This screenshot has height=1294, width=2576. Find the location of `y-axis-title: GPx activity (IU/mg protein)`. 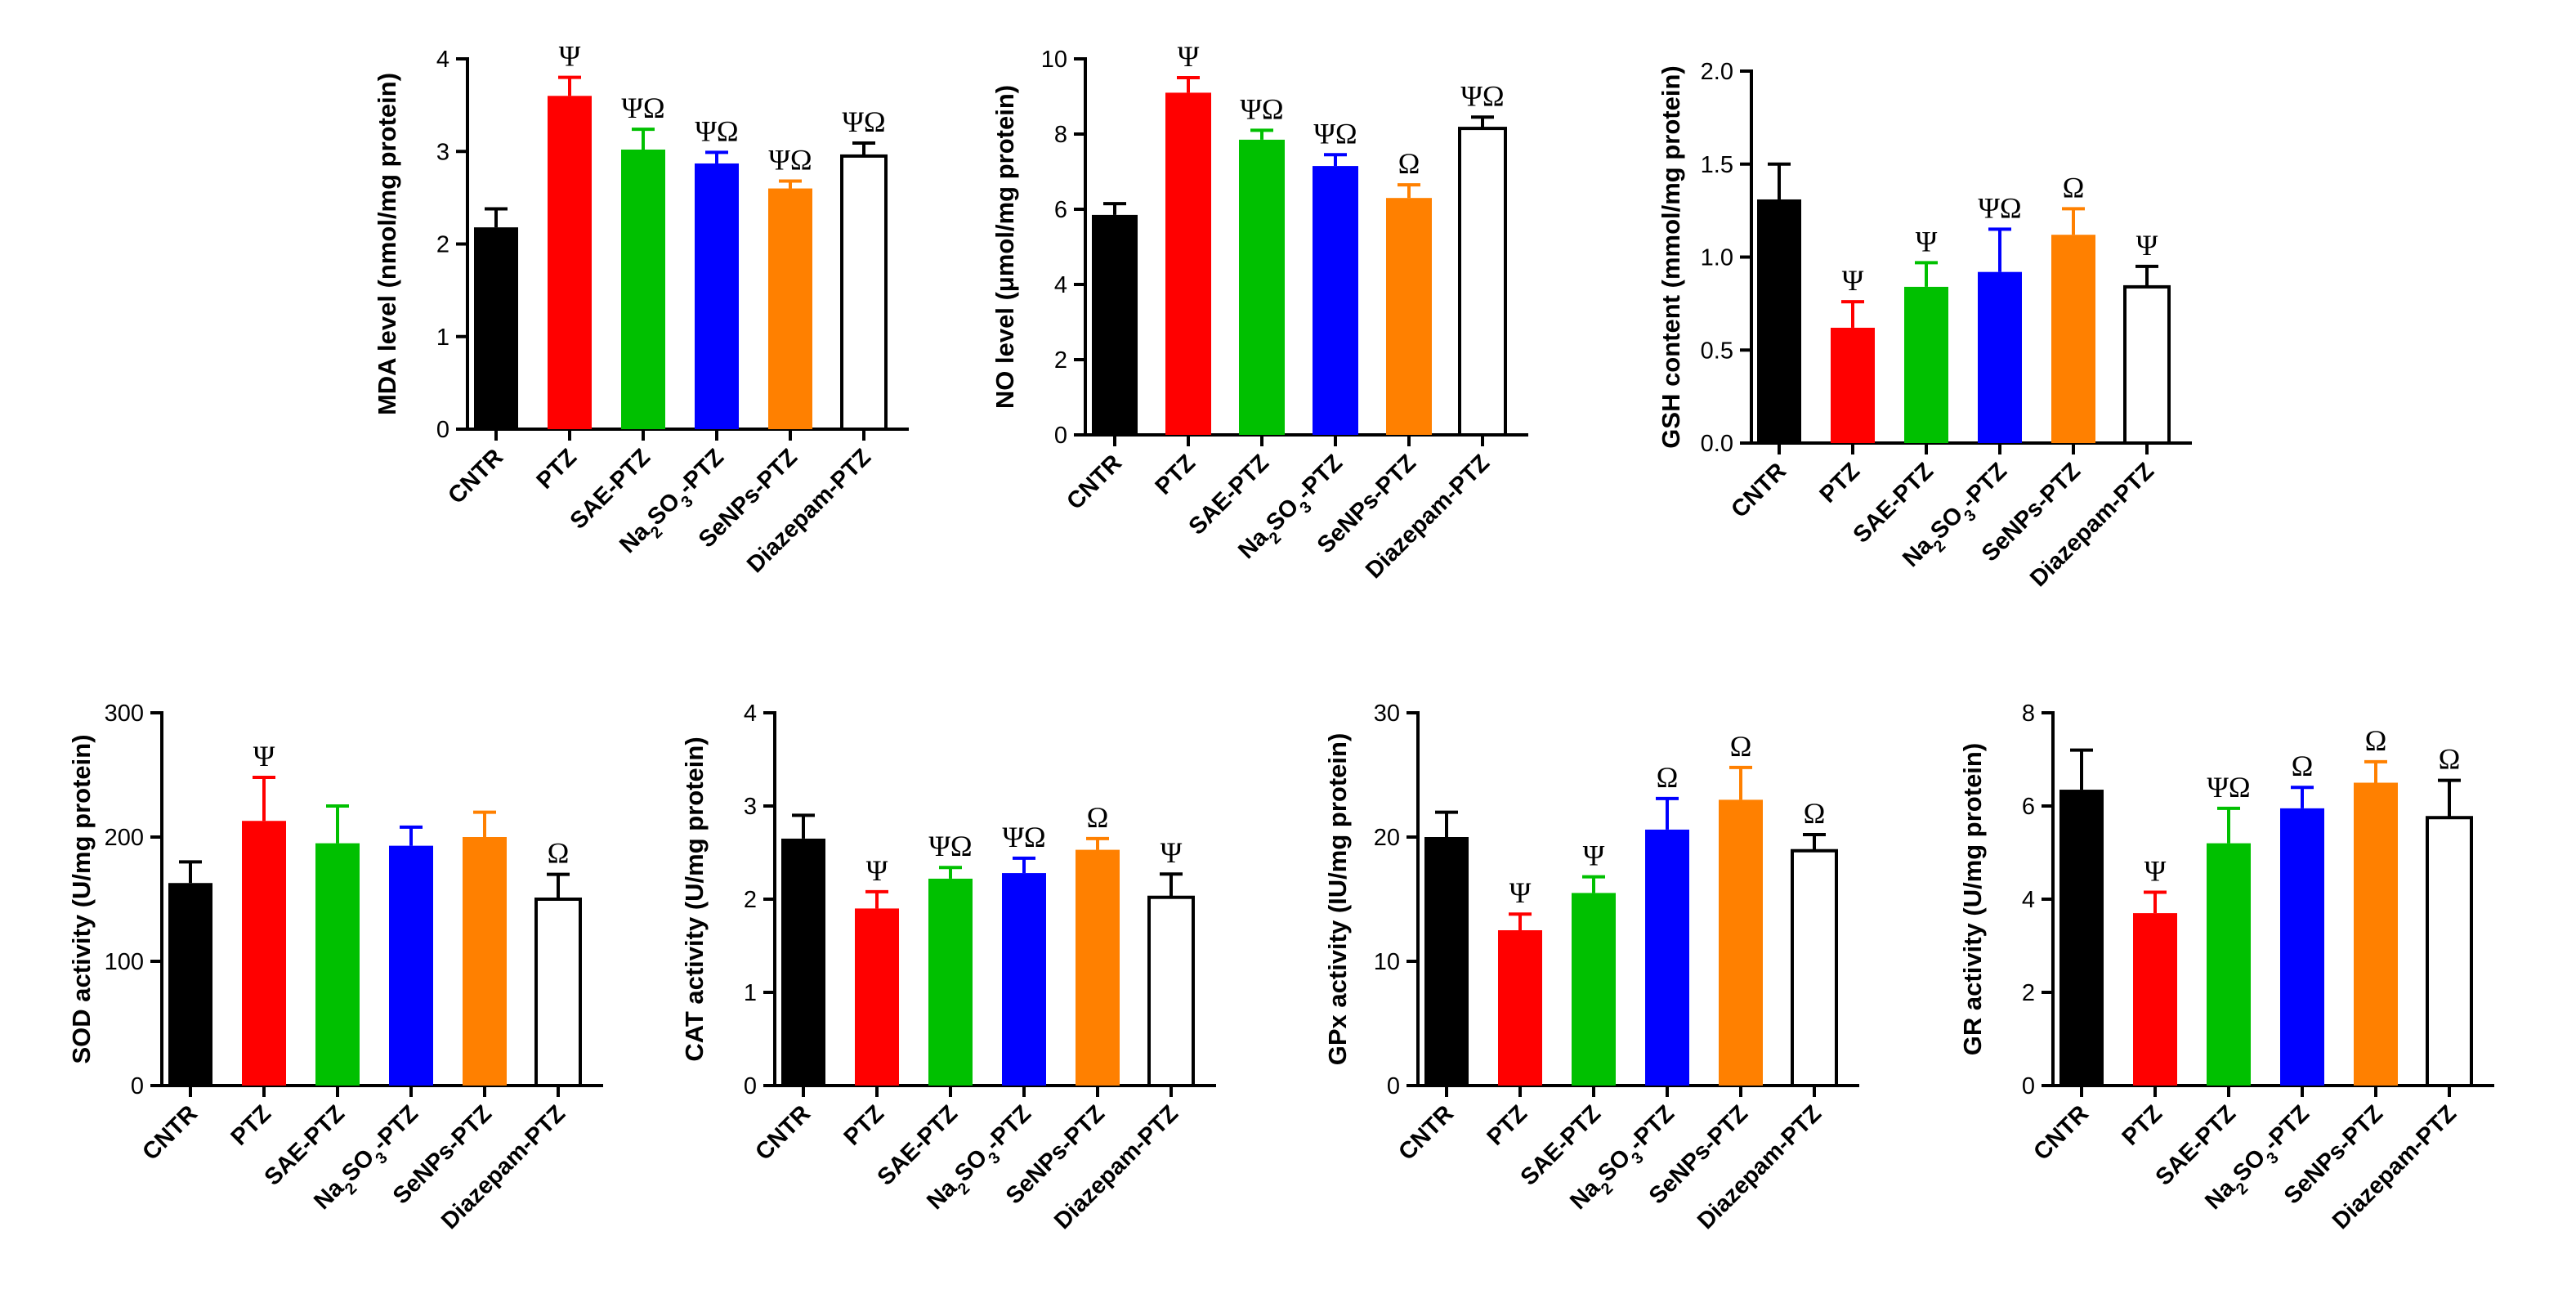

y-axis-title: GPx activity (IU/mg protein) is located at coordinates (1337, 899).